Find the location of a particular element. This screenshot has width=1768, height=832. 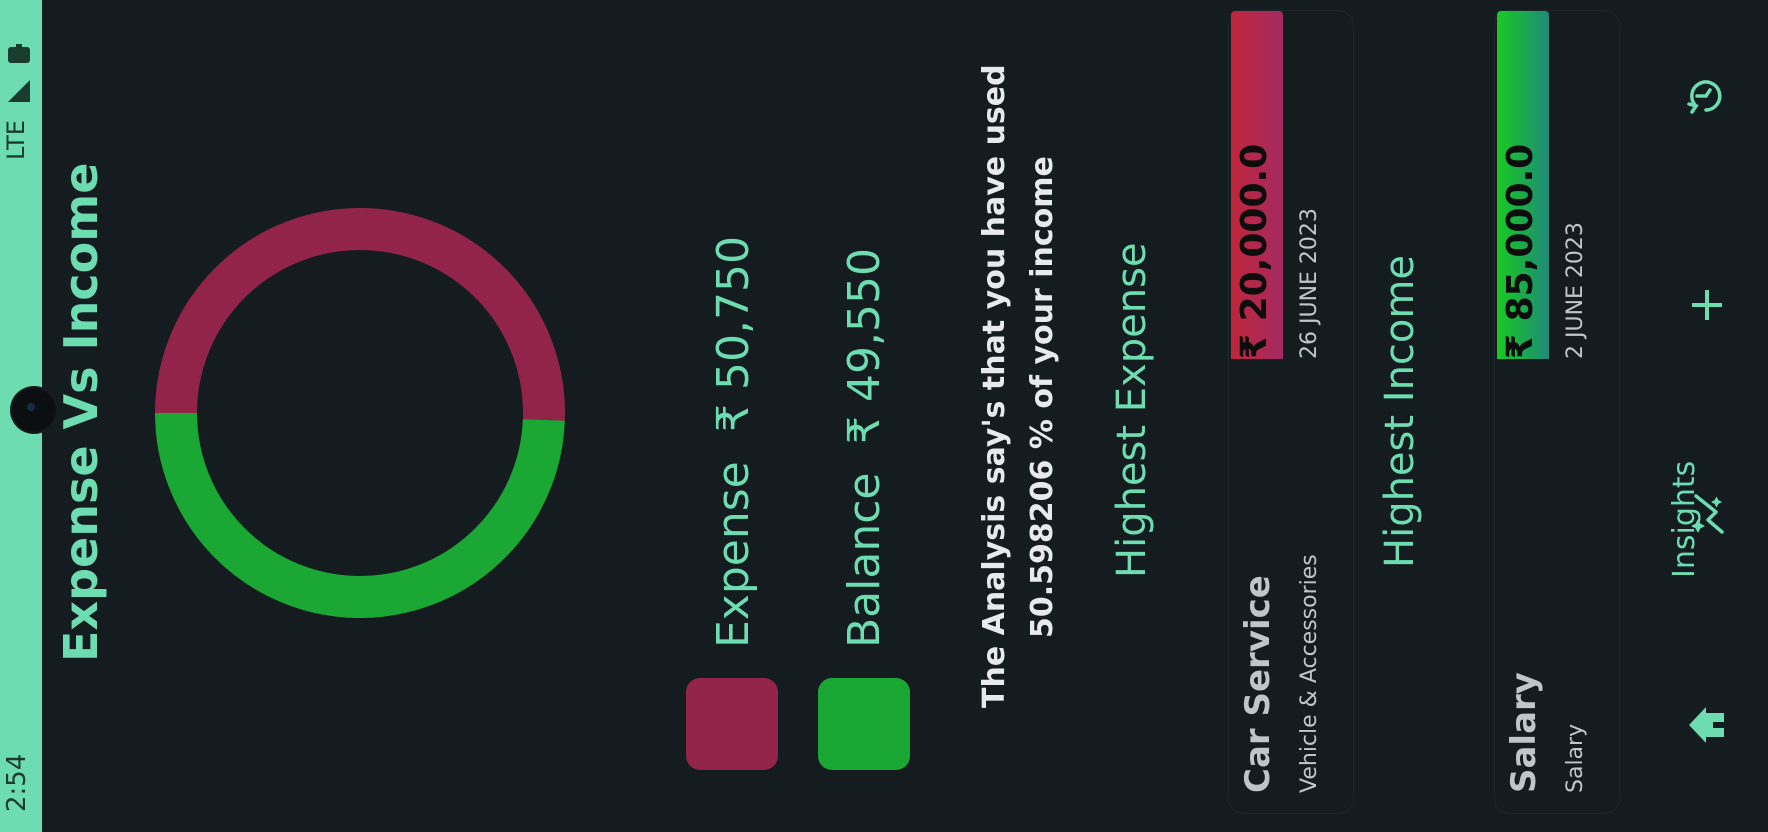

donut-slice-balance is located at coordinates (360, 515).